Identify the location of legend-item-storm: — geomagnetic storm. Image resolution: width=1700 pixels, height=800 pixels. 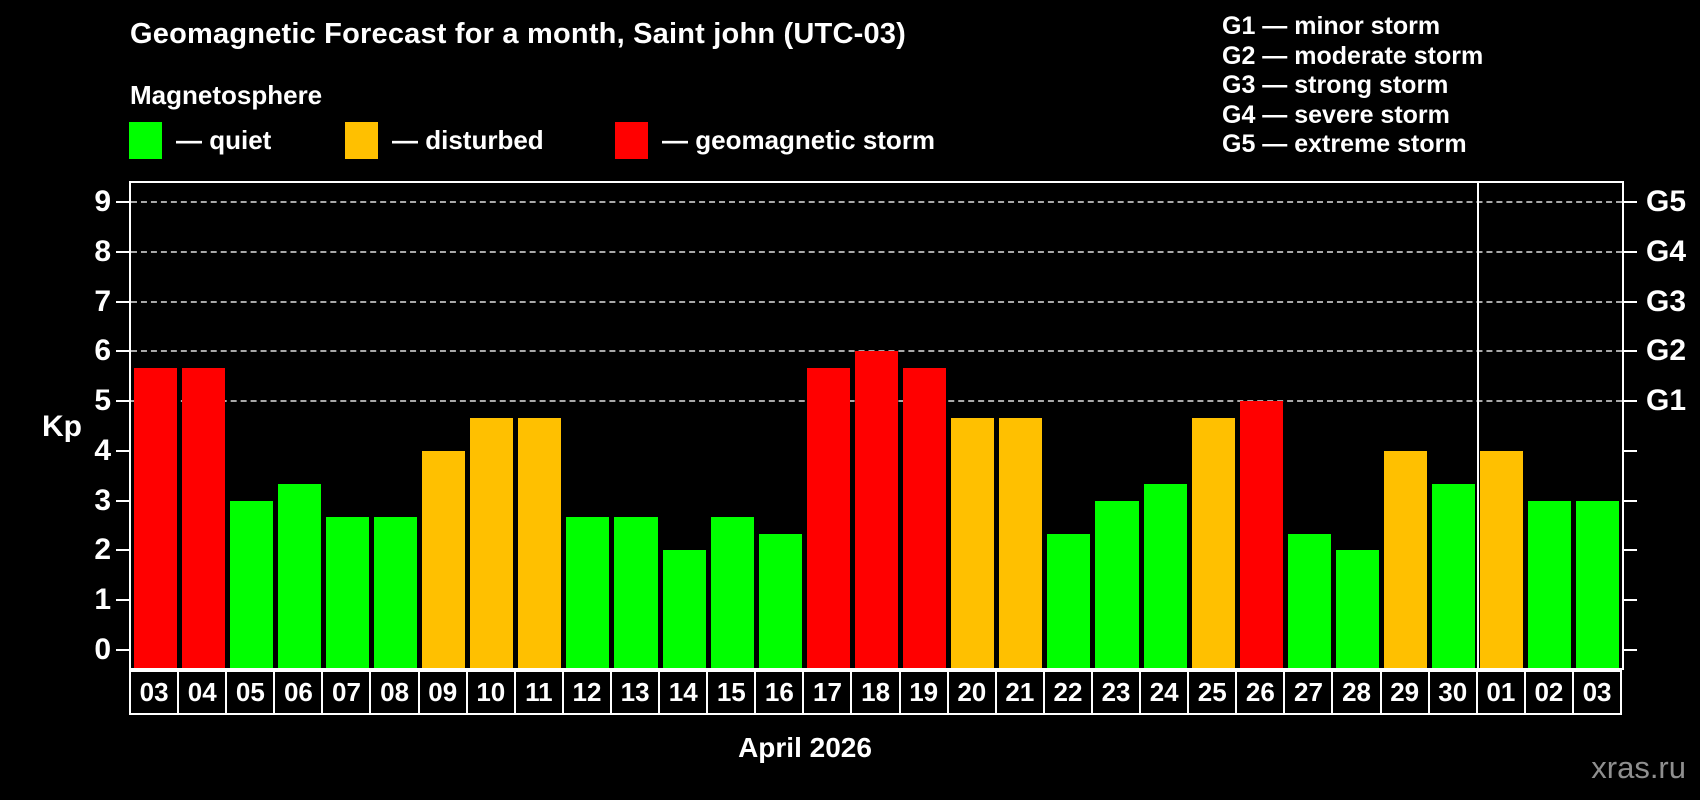
(775, 140).